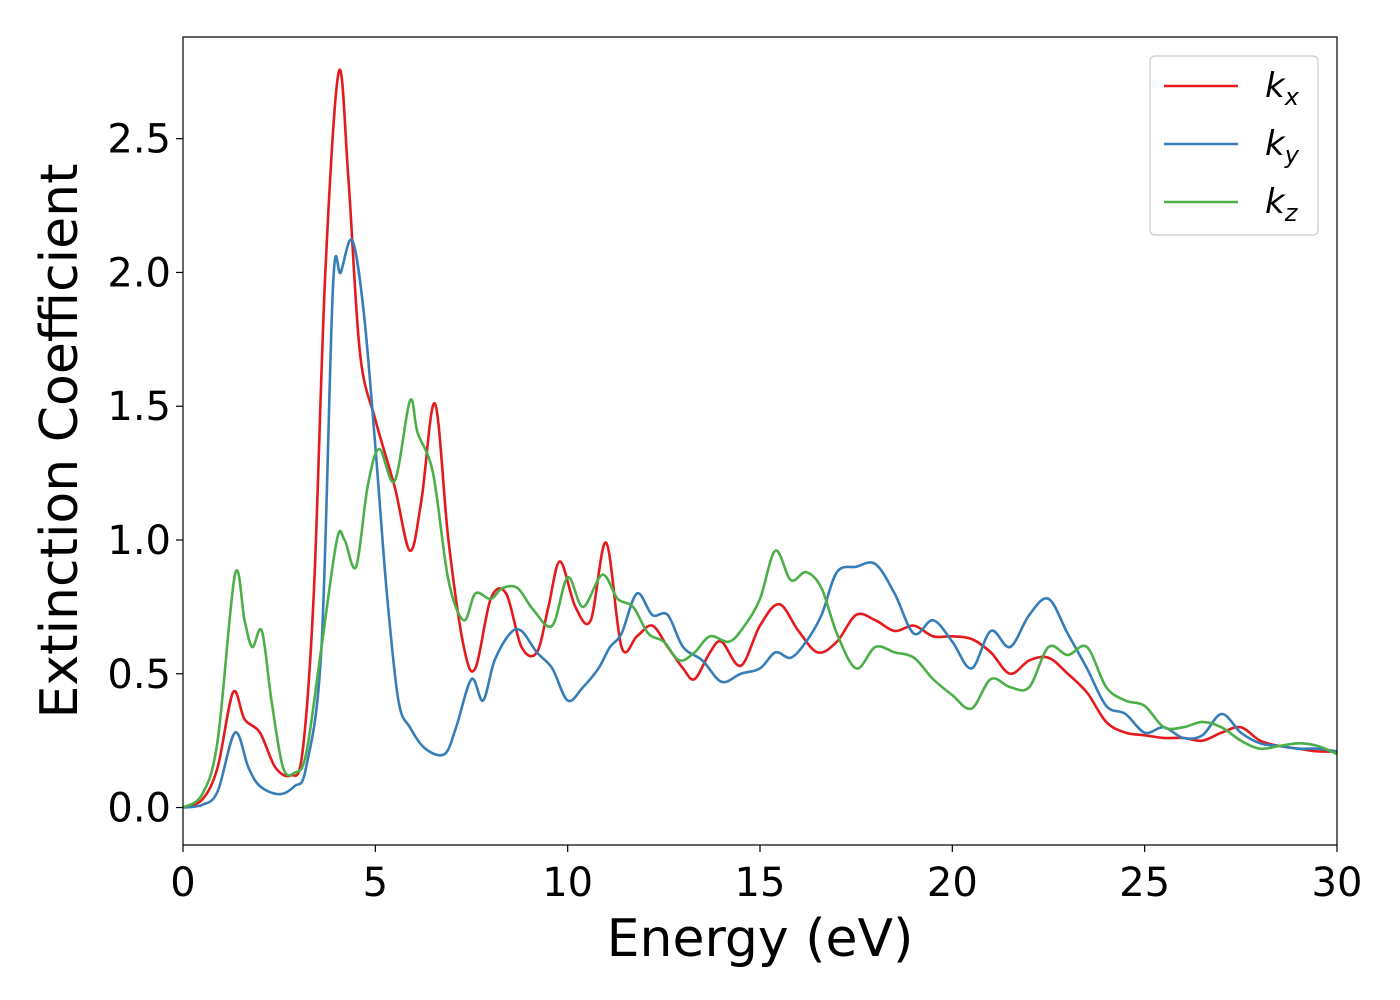  What do you see at coordinates (139, 809) in the screenshot?
I see `y-tick-label: 0.0` at bounding box center [139, 809].